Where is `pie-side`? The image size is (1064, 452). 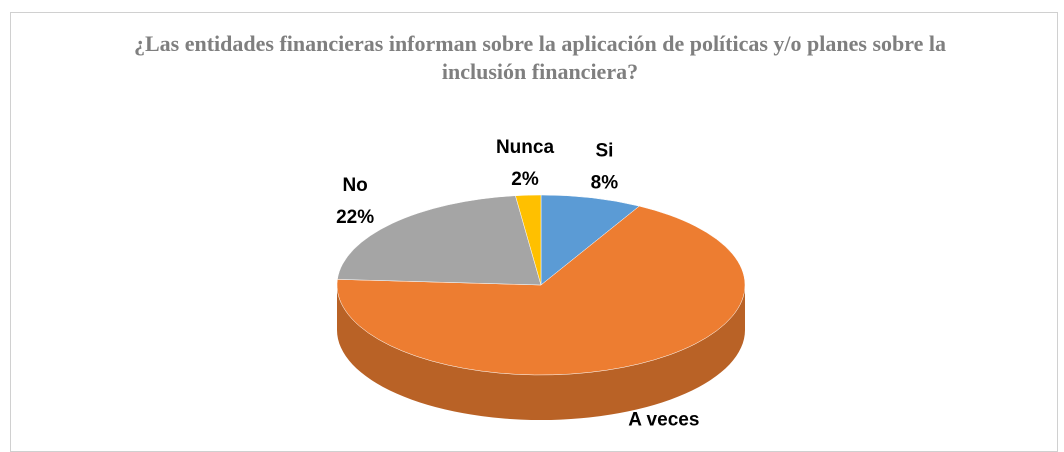 pie-side is located at coordinates (541, 352).